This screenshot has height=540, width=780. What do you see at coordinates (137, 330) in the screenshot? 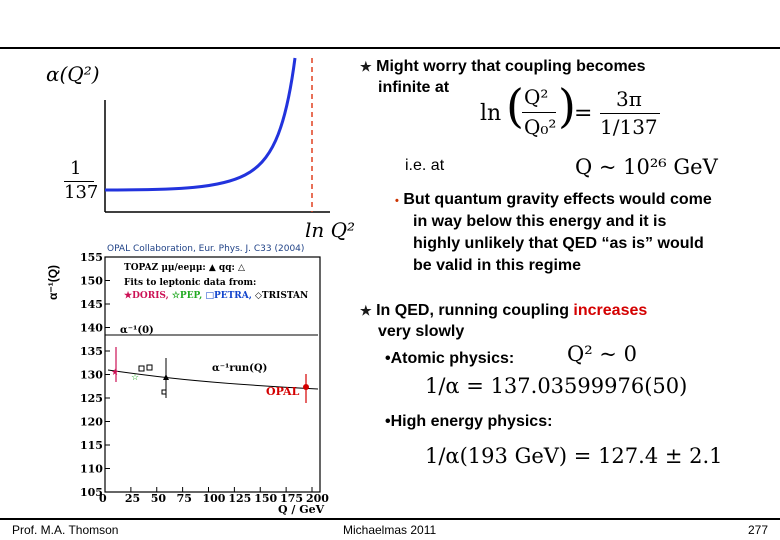
I see `opal-alpha0-label: α⁻¹(0)` at bounding box center [137, 330].